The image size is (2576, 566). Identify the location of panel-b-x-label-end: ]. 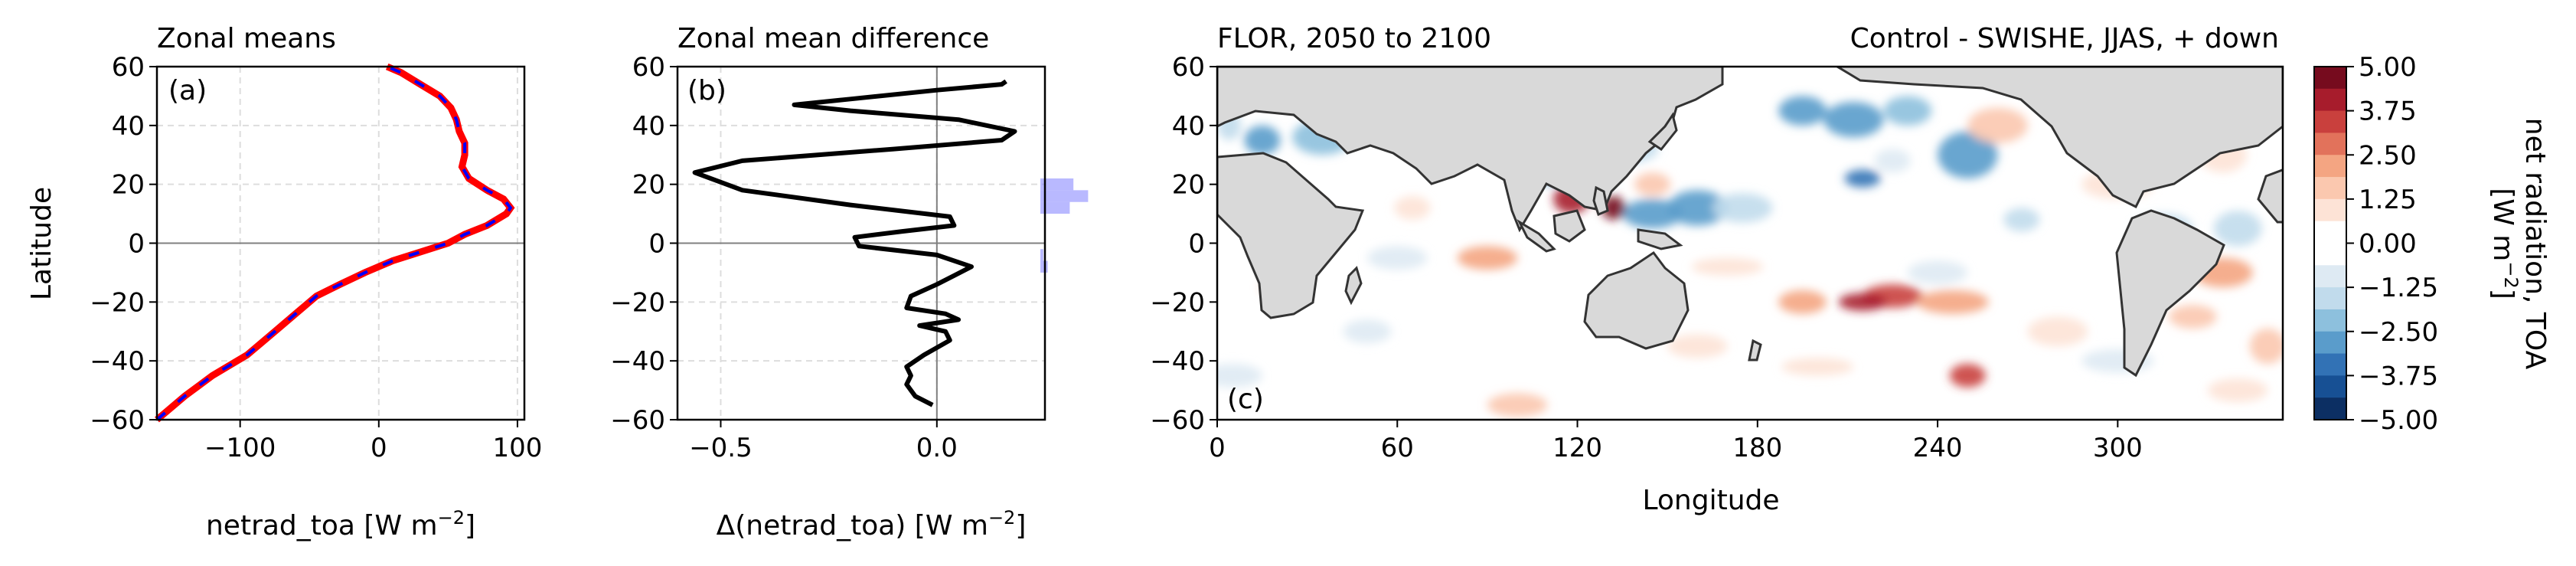
(1020, 525).